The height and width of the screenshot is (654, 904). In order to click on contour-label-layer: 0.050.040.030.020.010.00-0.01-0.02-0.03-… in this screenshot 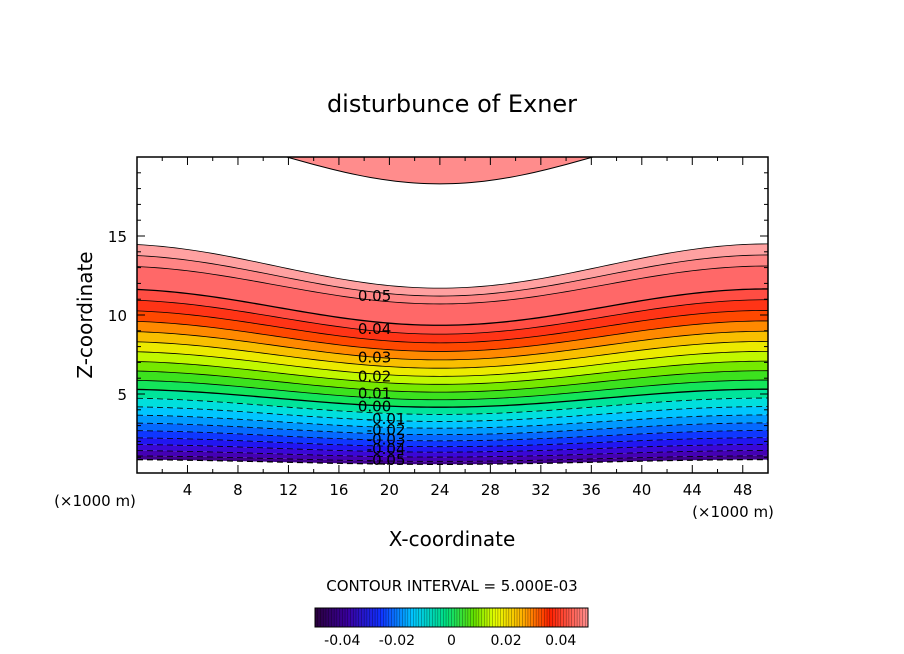, I will do `click(382, 378)`.